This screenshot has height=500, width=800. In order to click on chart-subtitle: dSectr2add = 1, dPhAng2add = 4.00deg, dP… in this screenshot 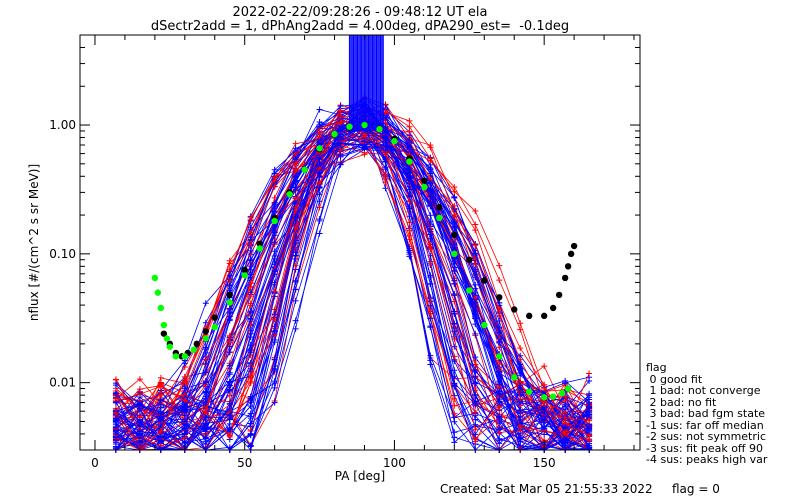, I will do `click(360, 26)`.